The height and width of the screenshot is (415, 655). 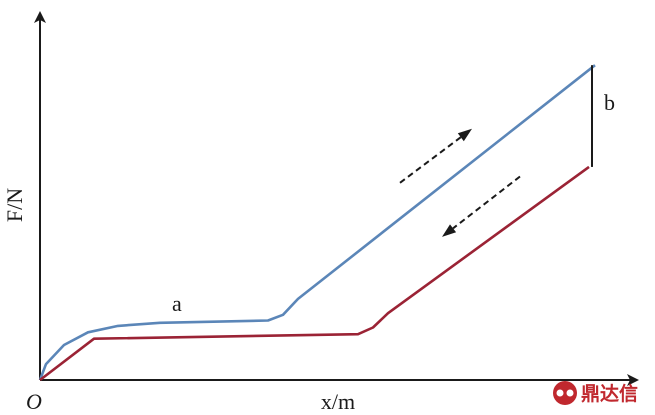 What do you see at coordinates (177, 303) in the screenshot?
I see `series-label-1: a` at bounding box center [177, 303].